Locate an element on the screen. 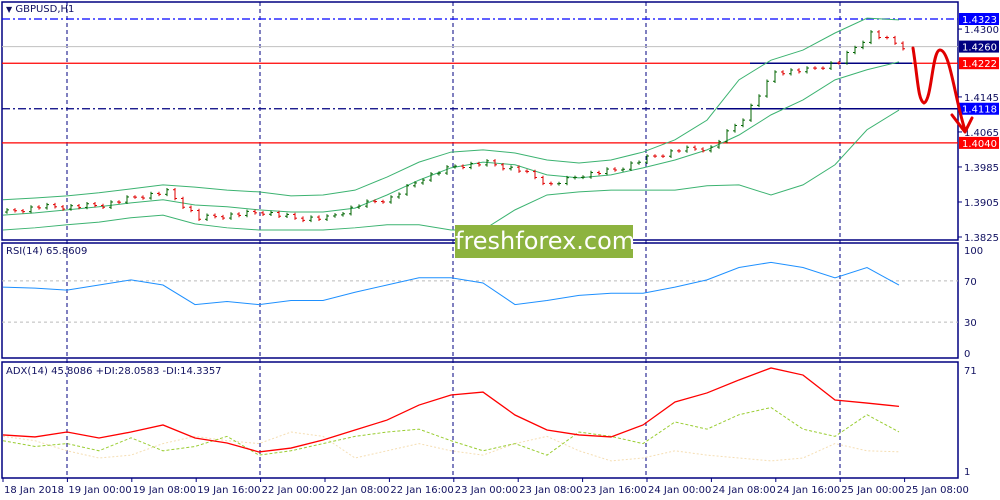  time-axis-label: 22 Jan 08:00 is located at coordinates (357, 490).